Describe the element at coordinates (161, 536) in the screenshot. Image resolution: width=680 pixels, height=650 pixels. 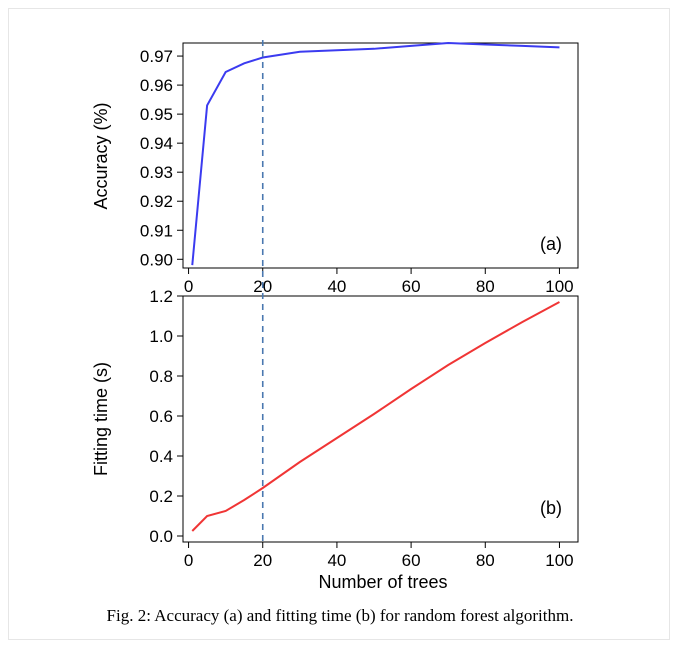
I see `y-tick-label: 0.0` at that location.